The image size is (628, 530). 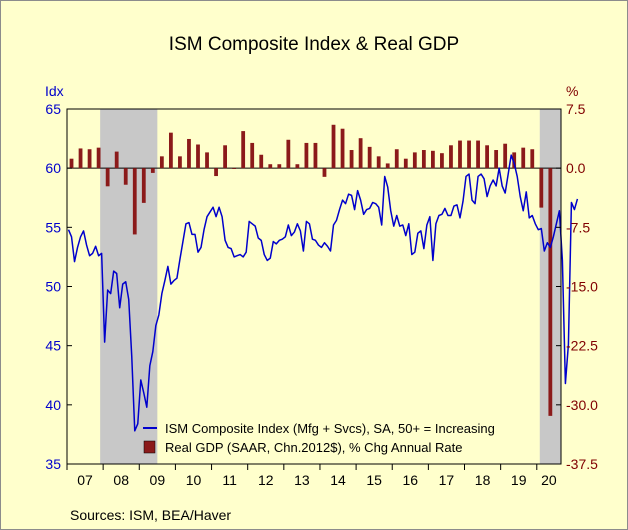 What do you see at coordinates (582, 287) in the screenshot?
I see `right-tick-label: -15.0` at bounding box center [582, 287].